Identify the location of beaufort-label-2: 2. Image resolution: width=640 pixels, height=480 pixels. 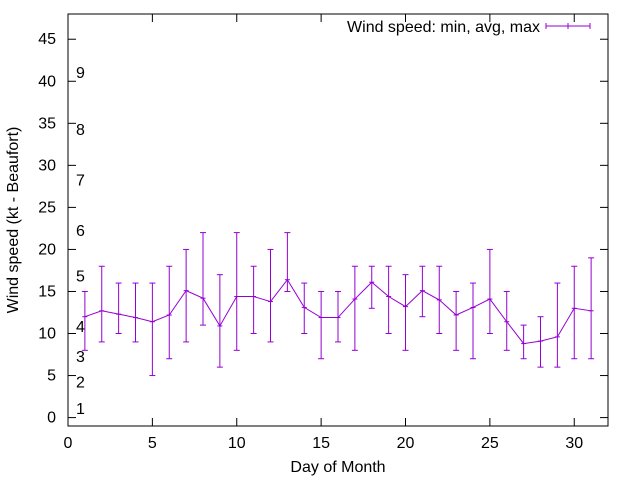
(80, 382).